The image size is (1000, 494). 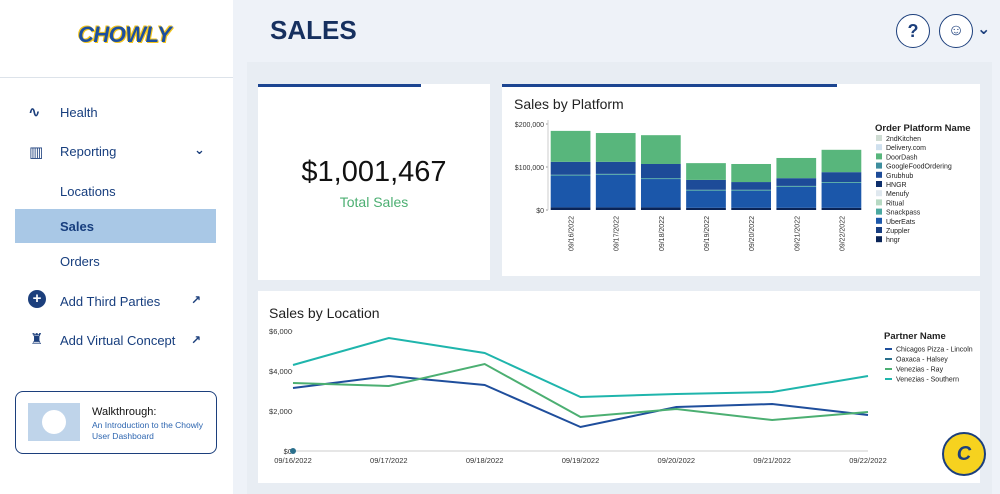 I want to click on nav-item: Reporting, so click(x=88, y=151).